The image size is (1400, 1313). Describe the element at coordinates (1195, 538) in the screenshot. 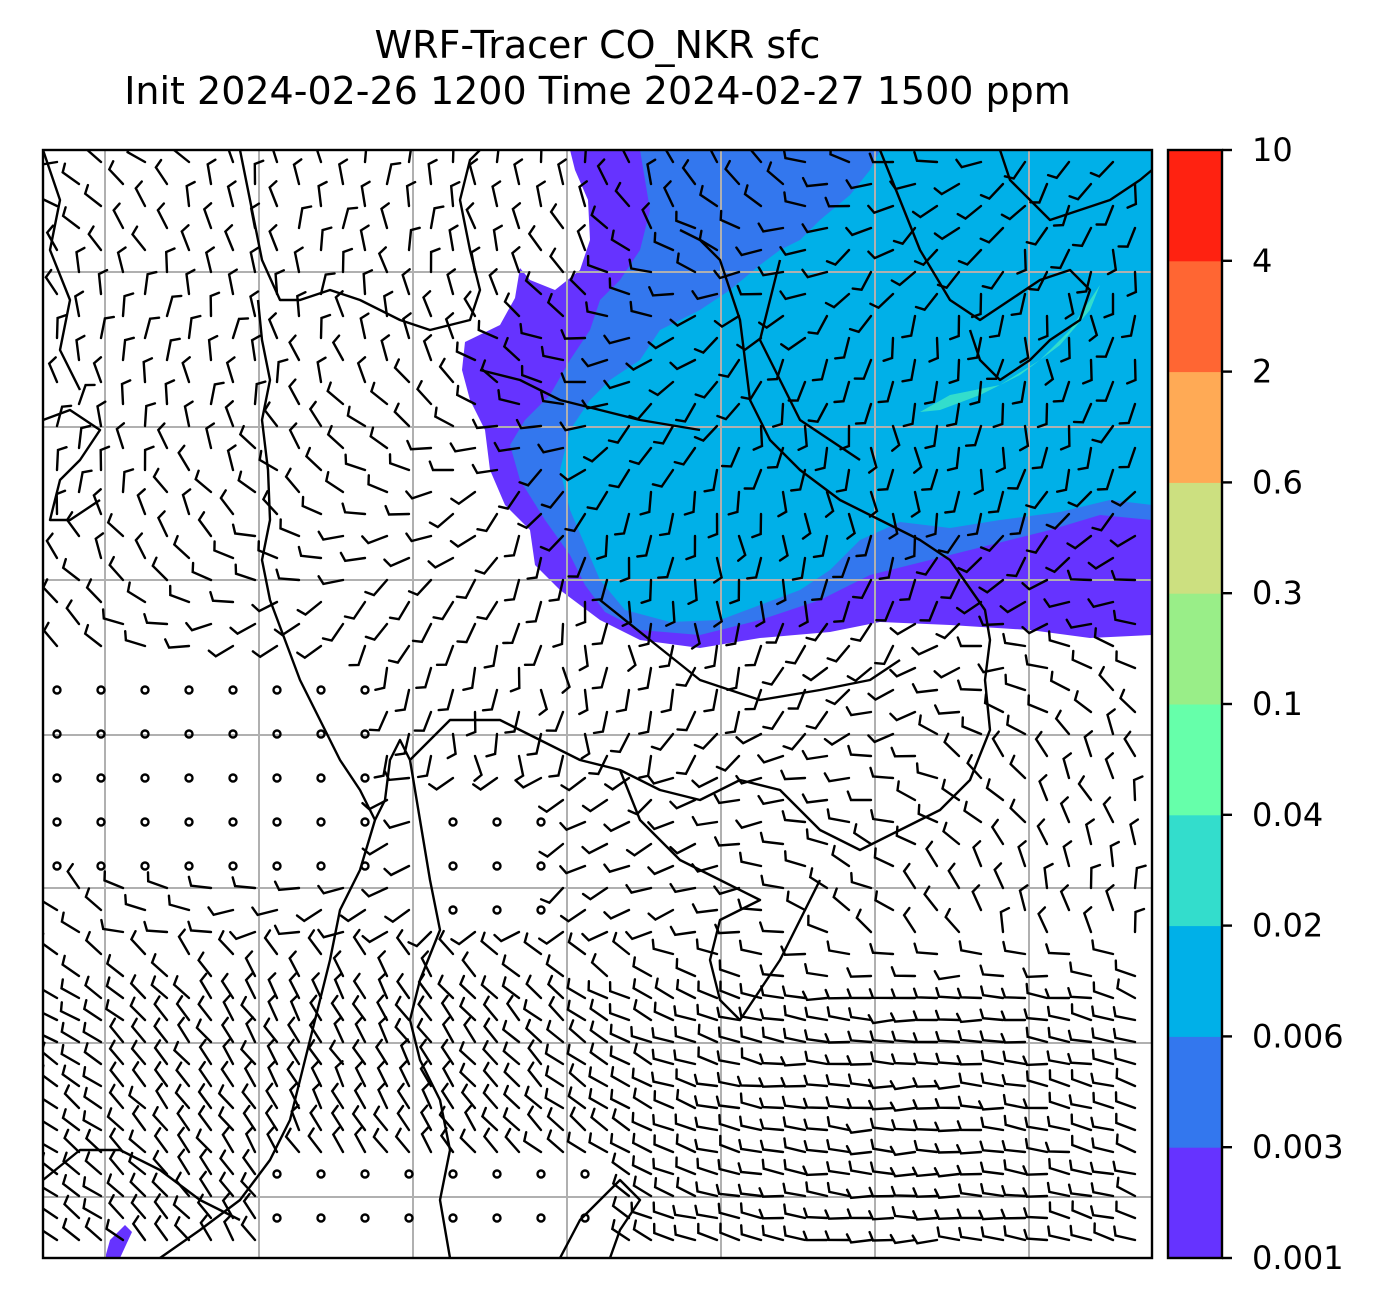

I see `colorbar-segment` at that location.